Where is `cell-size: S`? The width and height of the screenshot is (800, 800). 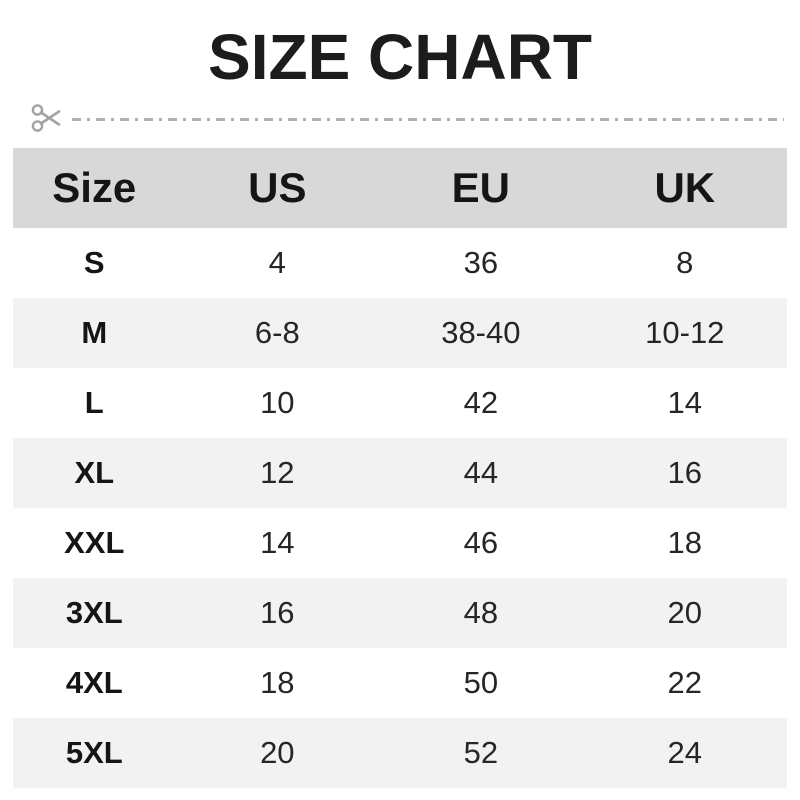 cell-size: S is located at coordinates (94, 262).